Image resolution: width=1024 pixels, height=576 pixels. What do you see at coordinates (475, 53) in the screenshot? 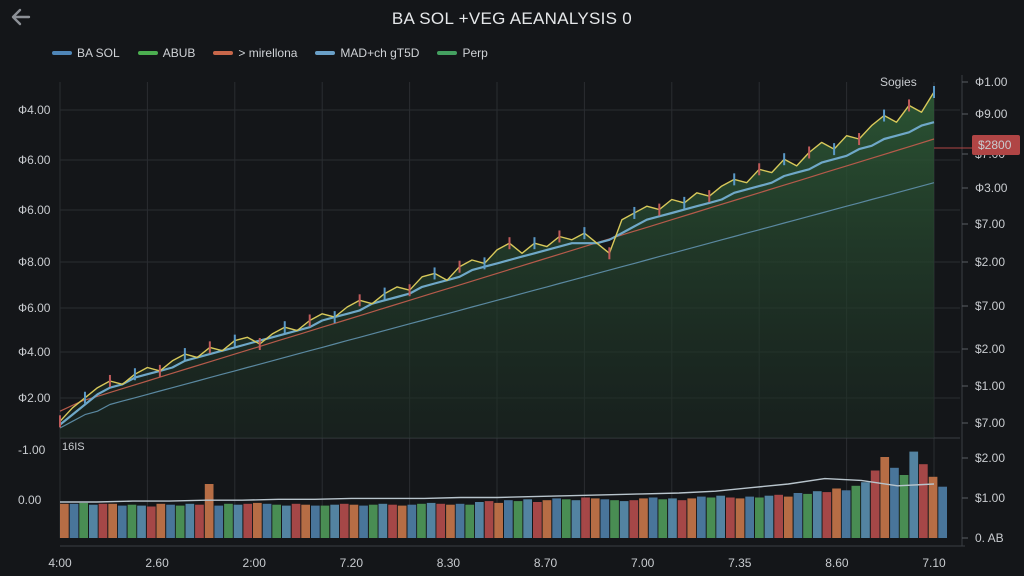
I see `legend-label: Perp` at bounding box center [475, 53].